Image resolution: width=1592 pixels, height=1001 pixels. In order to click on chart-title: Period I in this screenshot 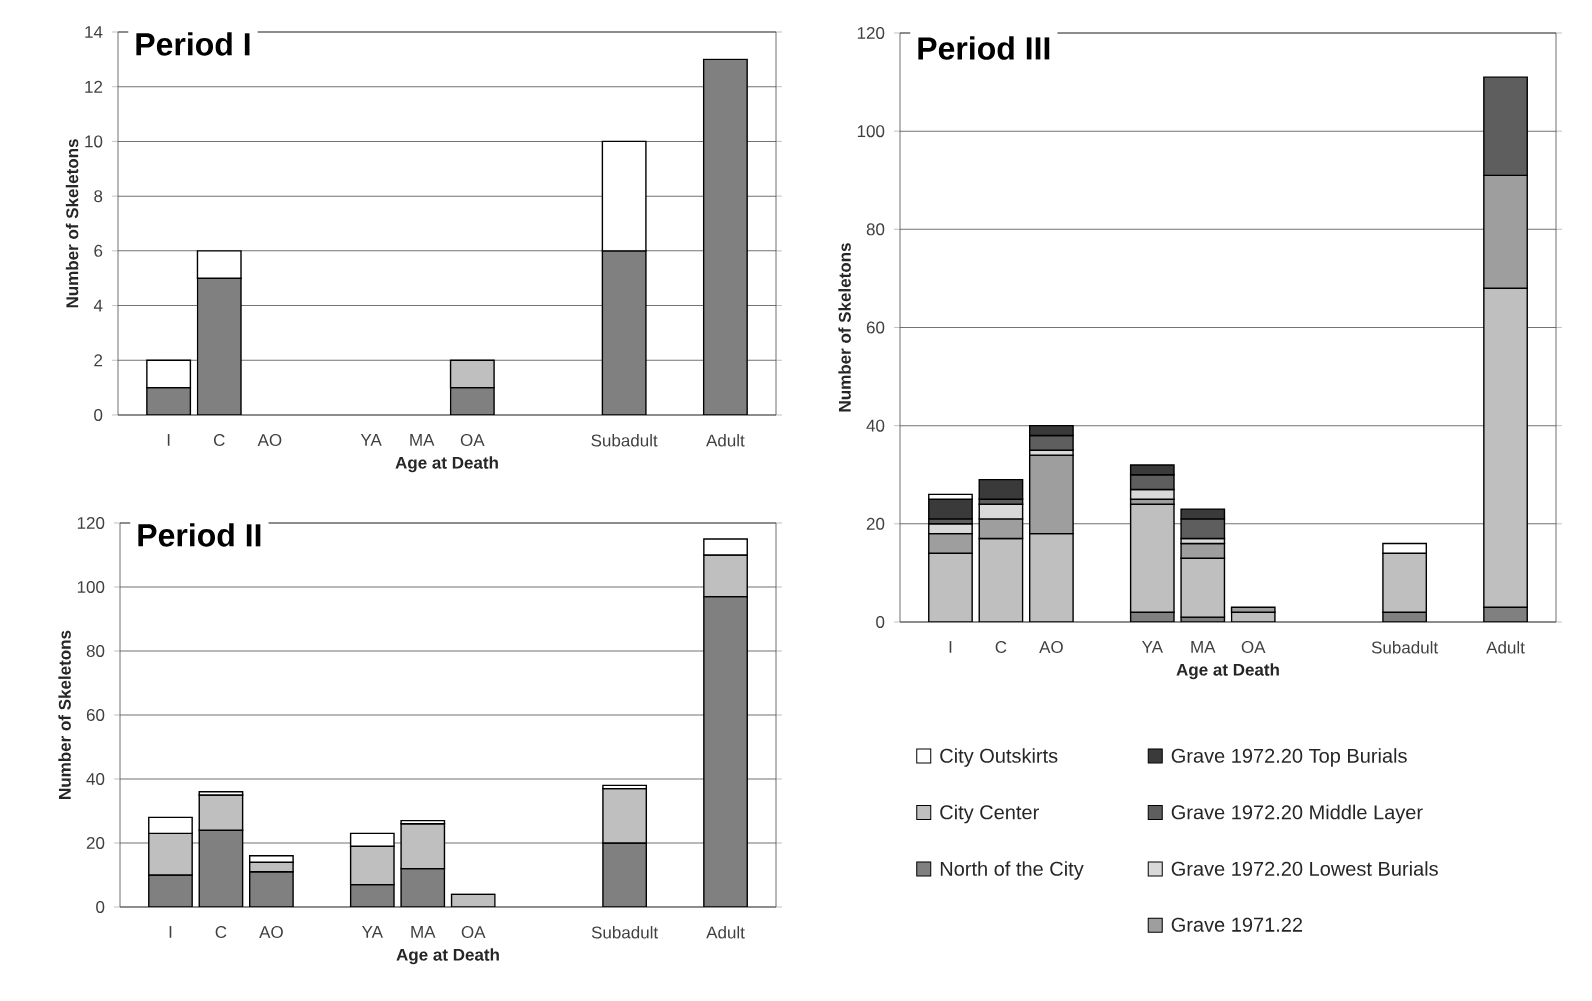, I will do `click(193, 44)`.